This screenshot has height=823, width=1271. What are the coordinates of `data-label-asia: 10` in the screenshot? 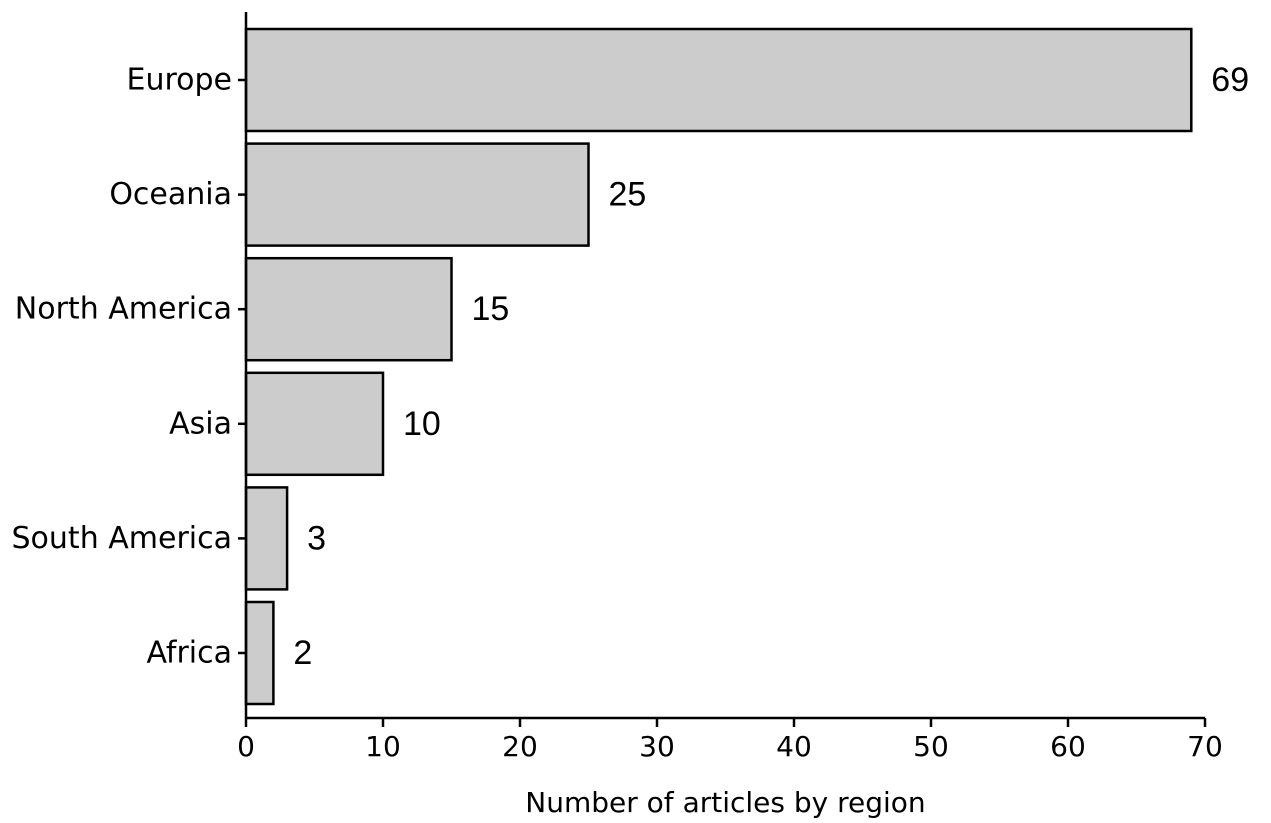 It's located at (422, 424).